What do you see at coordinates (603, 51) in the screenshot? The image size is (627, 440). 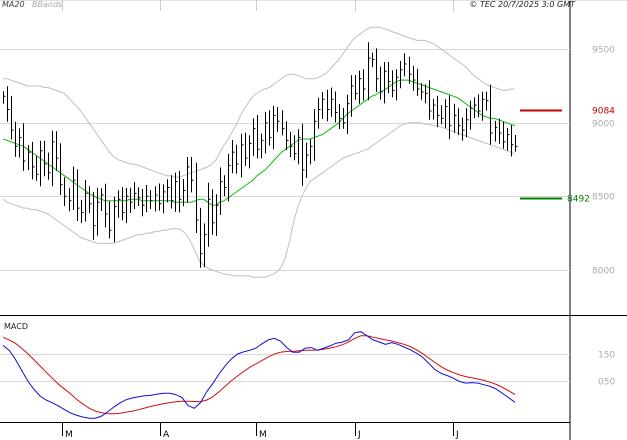 I see `price-axis-tick: 9500` at bounding box center [603, 51].